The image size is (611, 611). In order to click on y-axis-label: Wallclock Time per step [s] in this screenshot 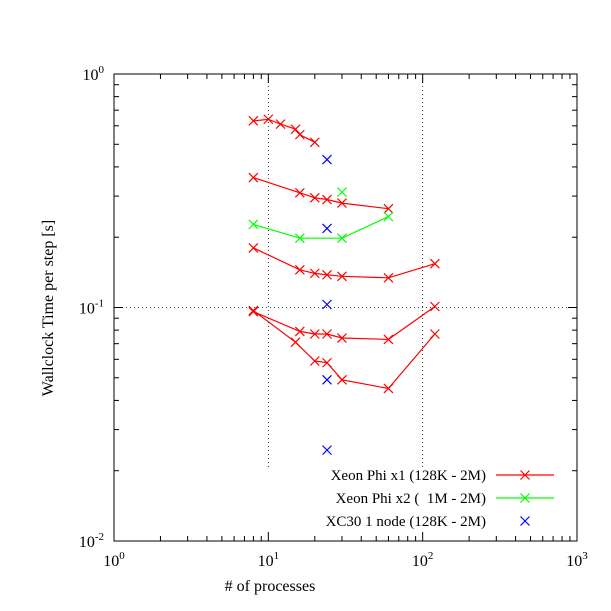, I will do `click(48, 308)`.